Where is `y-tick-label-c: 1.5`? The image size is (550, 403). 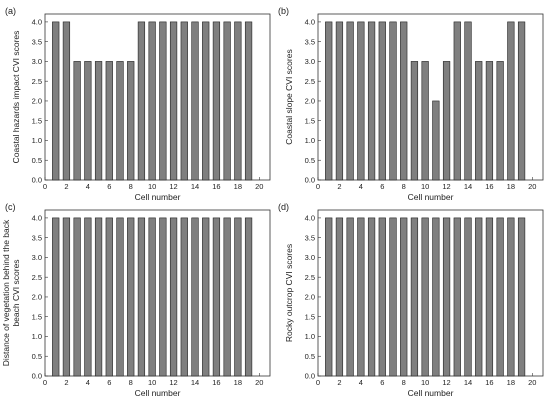 y-tick-label-c: 1.5 is located at coordinates (37, 316).